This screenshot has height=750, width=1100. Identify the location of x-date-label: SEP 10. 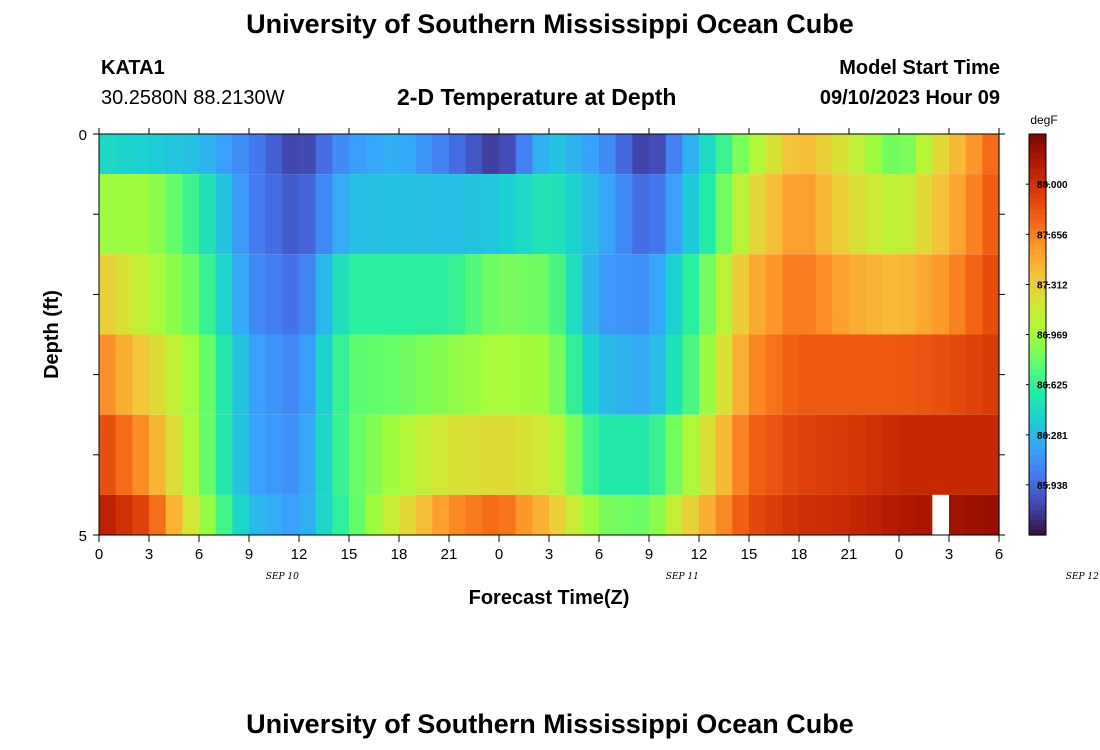
(282, 577).